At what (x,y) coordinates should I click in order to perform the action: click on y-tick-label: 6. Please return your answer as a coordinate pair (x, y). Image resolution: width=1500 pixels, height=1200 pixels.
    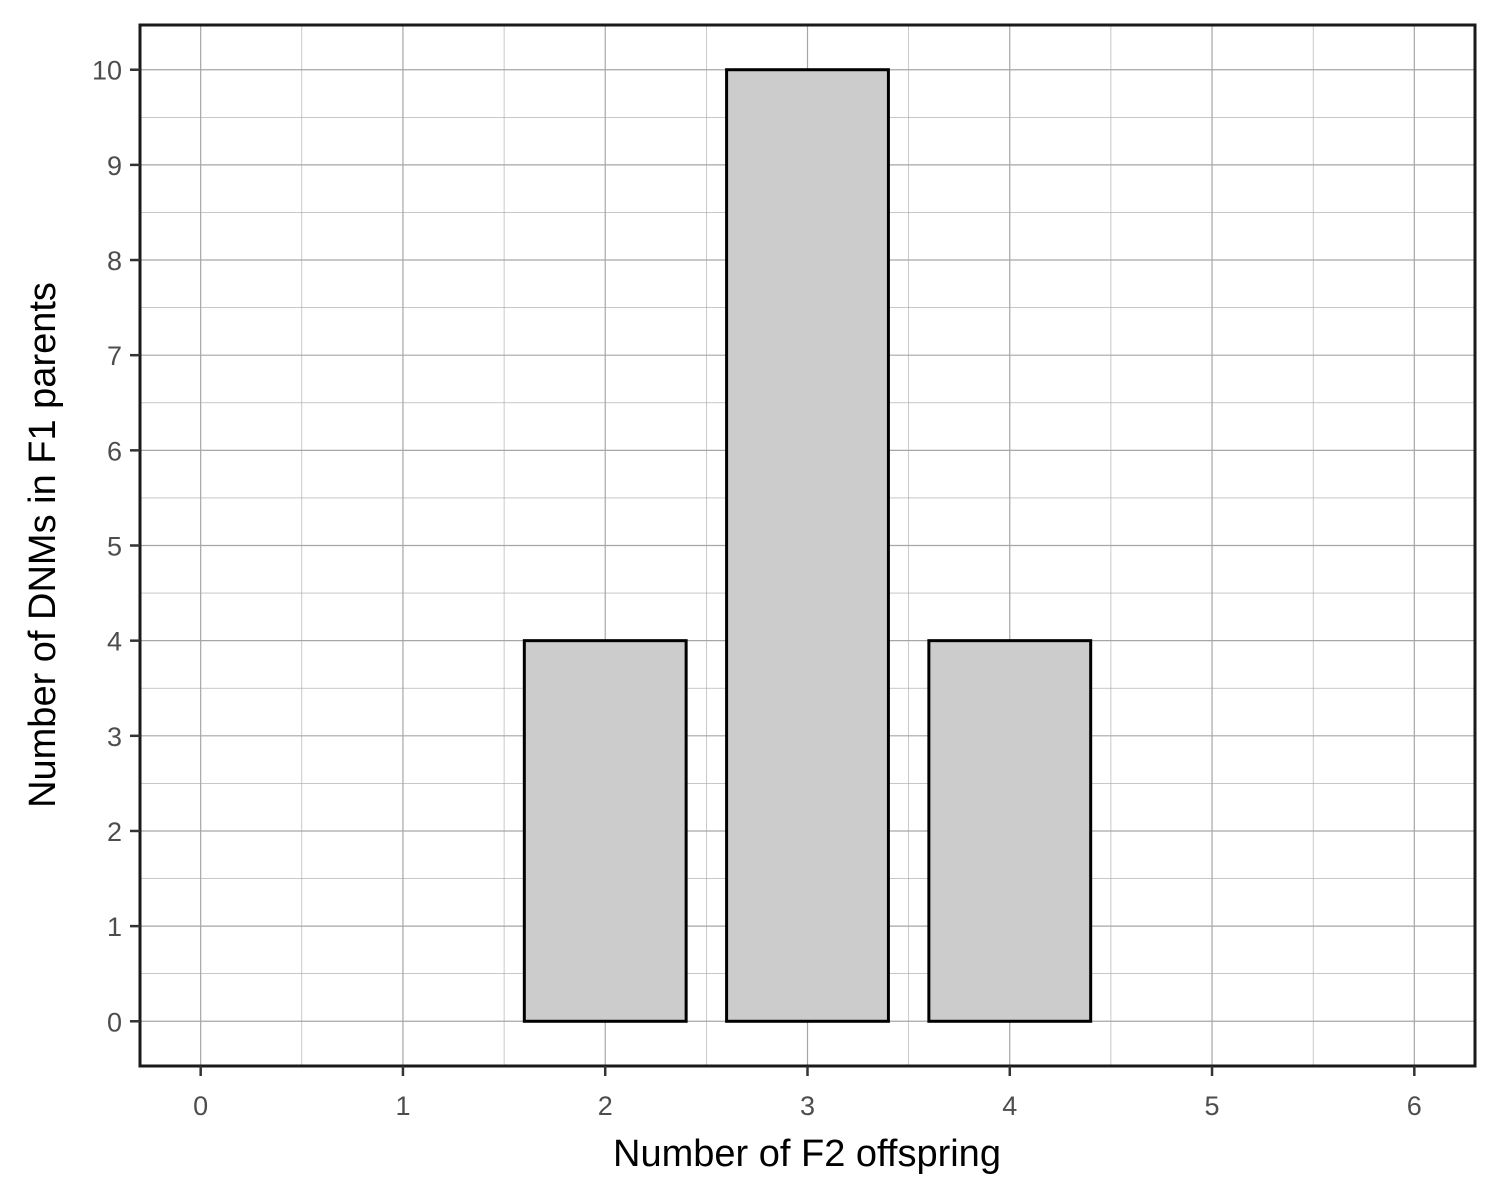
    Looking at the image, I should click on (114, 451).